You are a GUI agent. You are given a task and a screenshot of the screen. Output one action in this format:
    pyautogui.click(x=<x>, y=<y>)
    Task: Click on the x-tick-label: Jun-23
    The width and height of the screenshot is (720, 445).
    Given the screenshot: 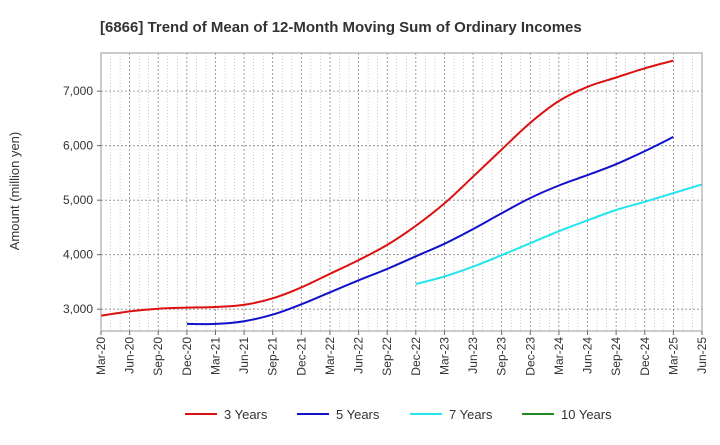 What is the action you would take?
    pyautogui.click(x=473, y=355)
    